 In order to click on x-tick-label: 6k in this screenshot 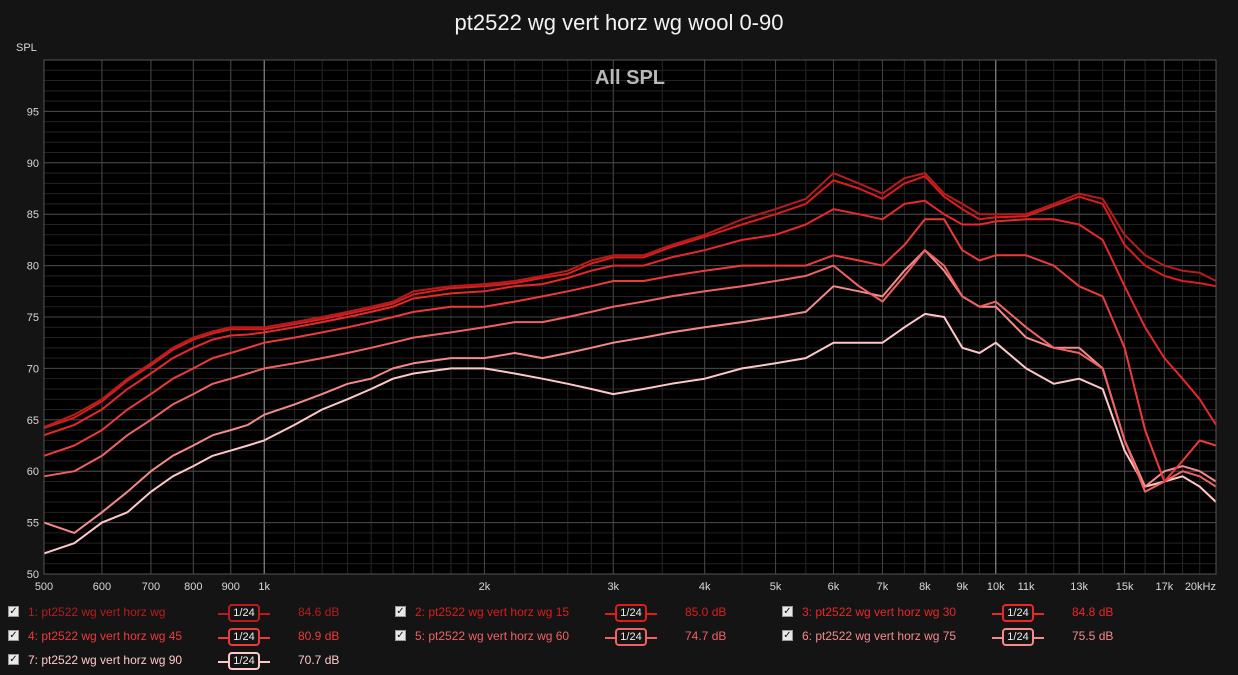, I will do `click(834, 587)`.